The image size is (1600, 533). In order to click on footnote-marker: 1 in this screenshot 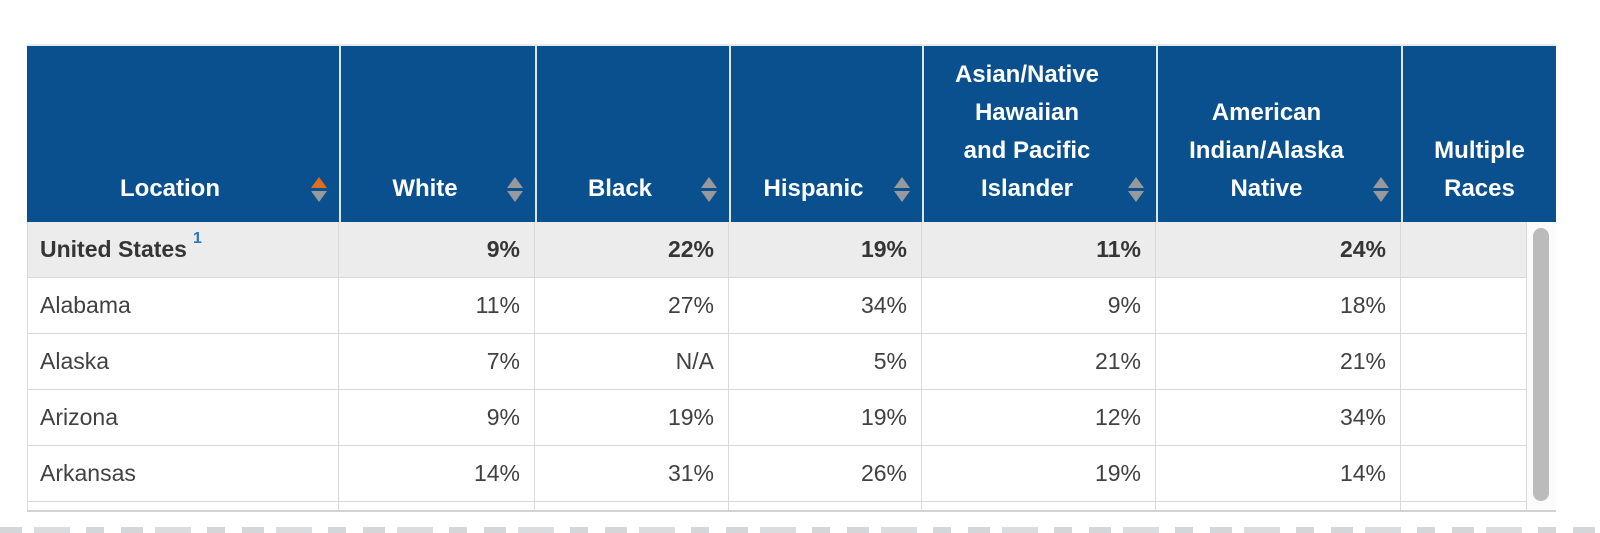, I will do `click(197, 238)`.